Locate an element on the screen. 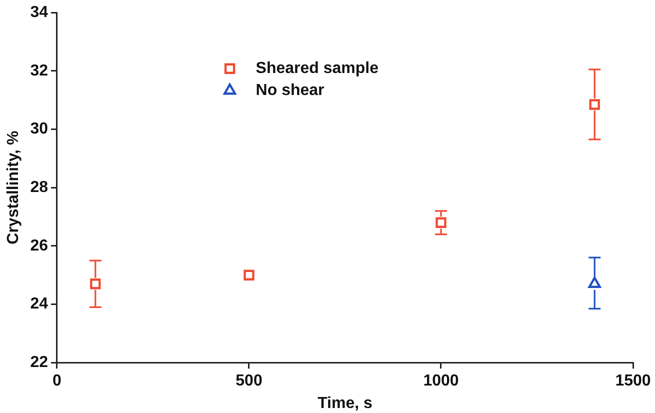 This screenshot has height=413, width=655. x-tick-label: 1000 is located at coordinates (441, 381).